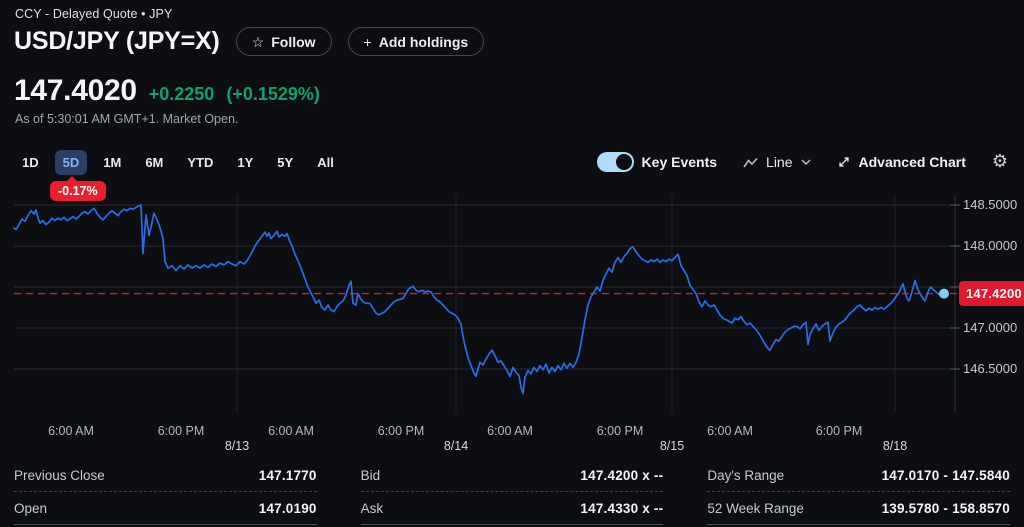 Image resolution: width=1024 pixels, height=527 pixels. I want to click on y-axis-label: 148.0000, so click(990, 245).